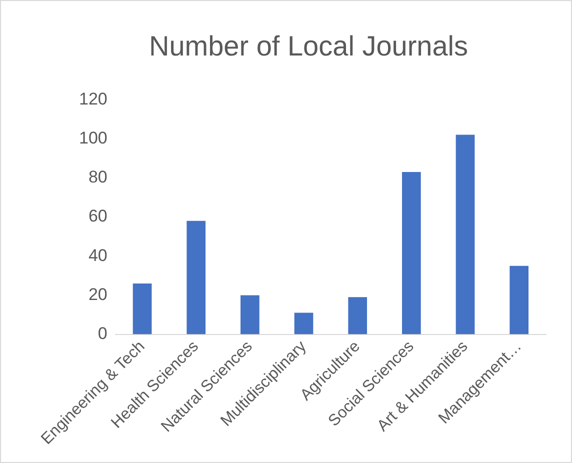 The width and height of the screenshot is (572, 463). What do you see at coordinates (93, 138) in the screenshot?
I see `y-tick-label: 100` at bounding box center [93, 138].